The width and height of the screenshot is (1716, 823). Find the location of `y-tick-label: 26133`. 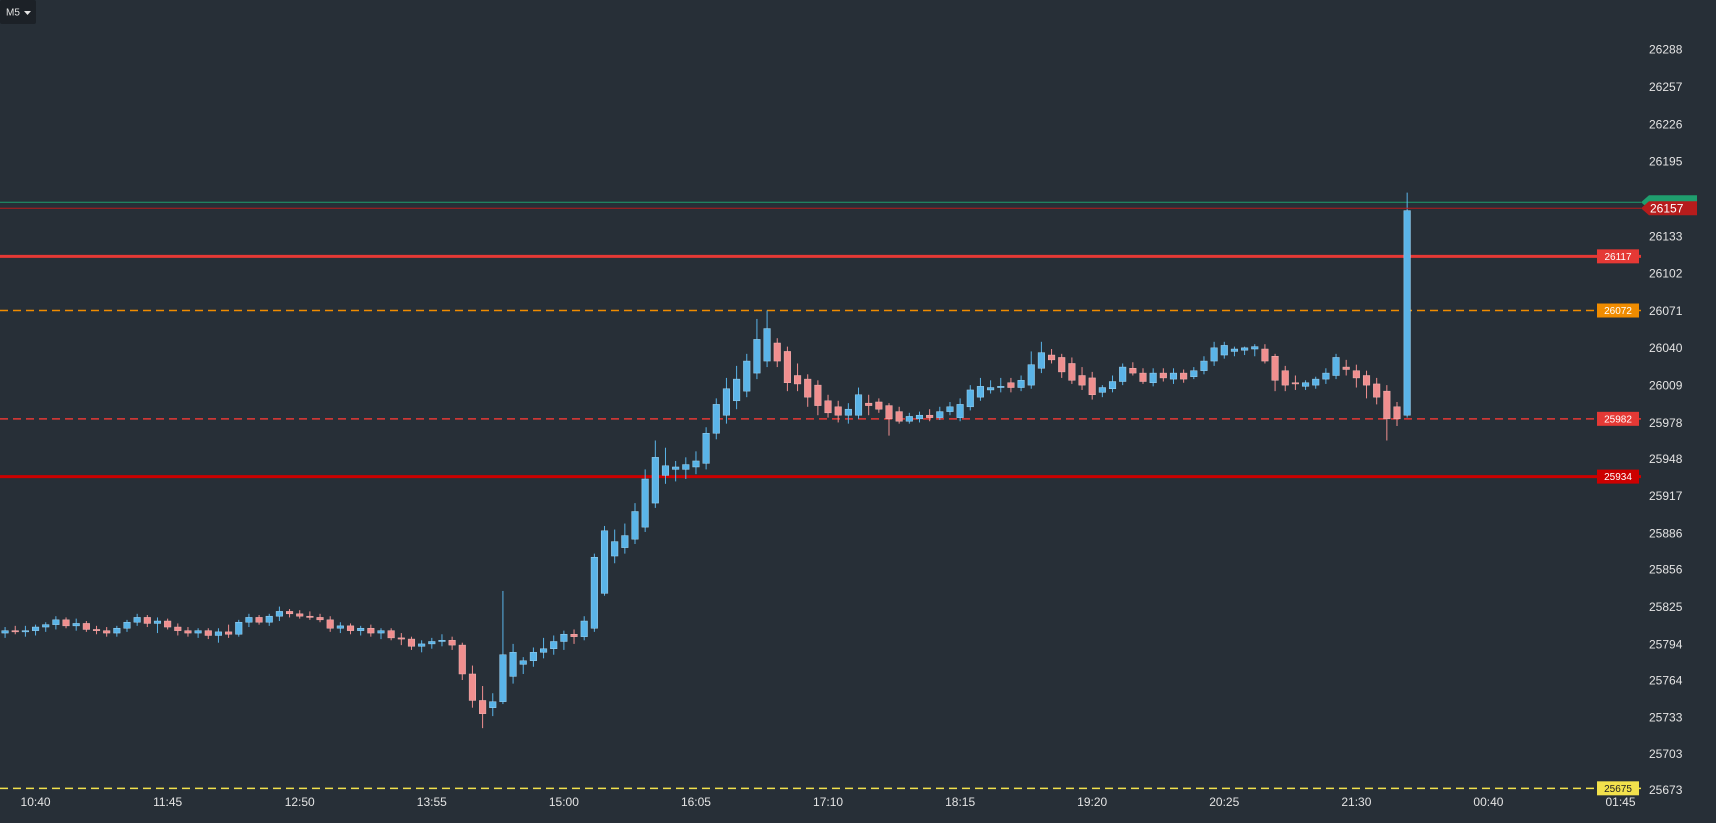

y-tick-label: 26133 is located at coordinates (1666, 236).